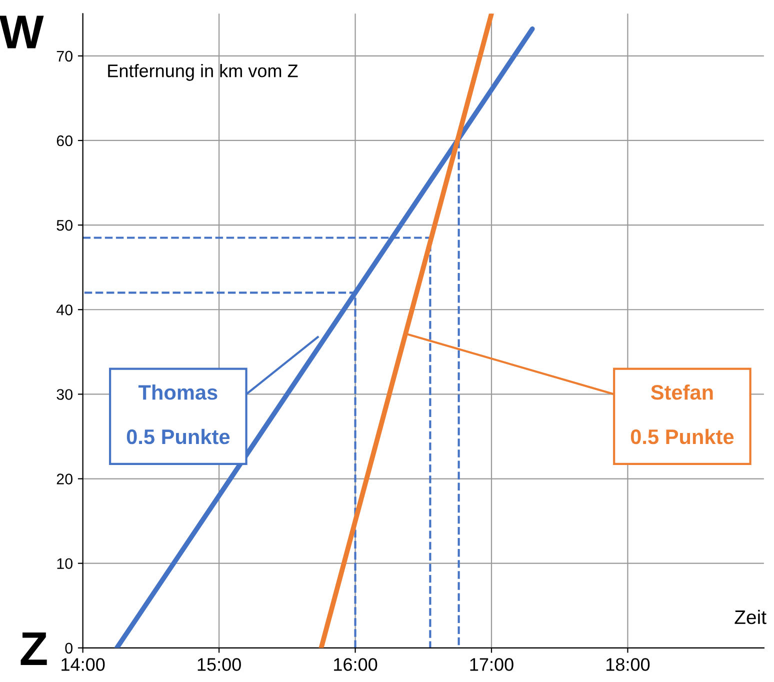 The height and width of the screenshot is (682, 774). What do you see at coordinates (64, 56) in the screenshot?
I see `y-tick-label: 70` at bounding box center [64, 56].